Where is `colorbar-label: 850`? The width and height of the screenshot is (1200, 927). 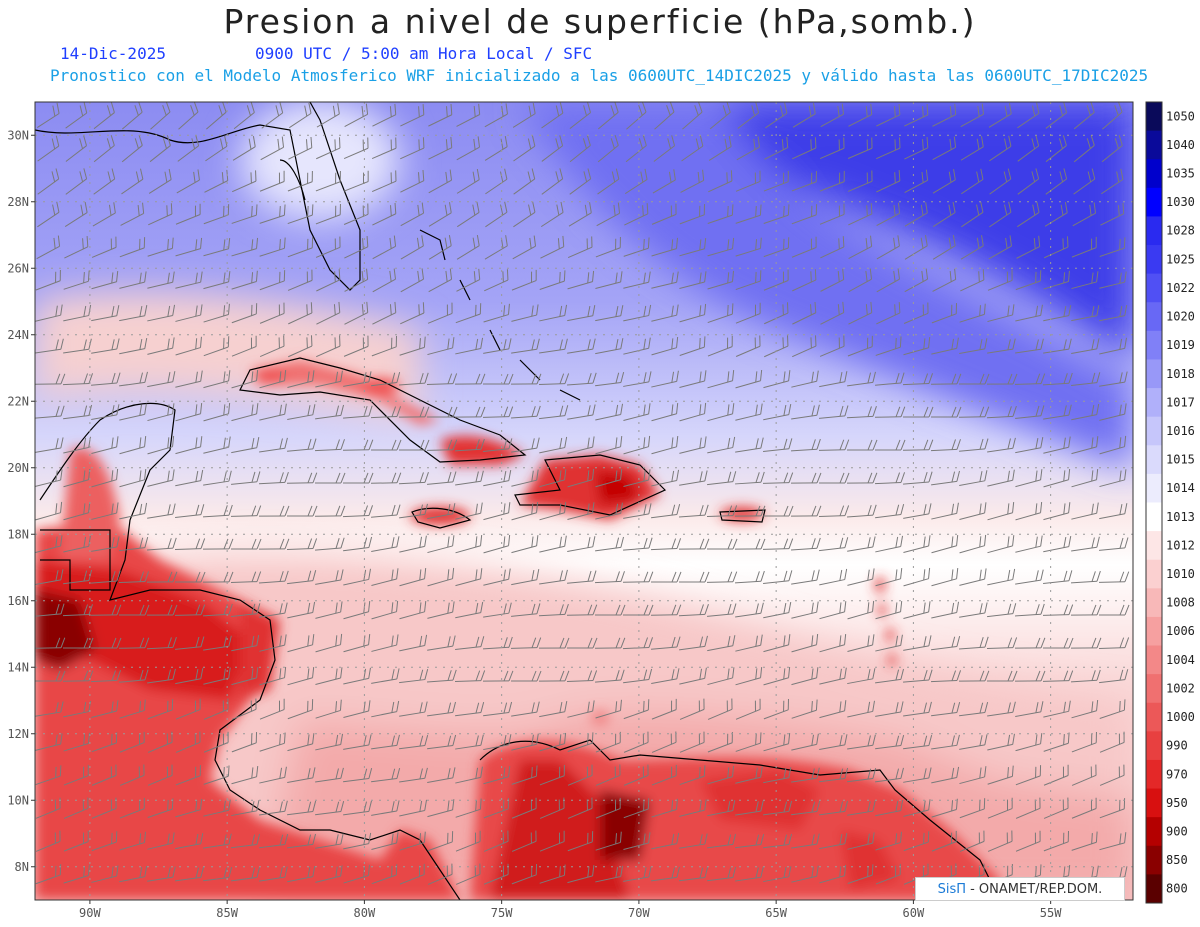
colorbar-label: 850 is located at coordinates (1177, 860).